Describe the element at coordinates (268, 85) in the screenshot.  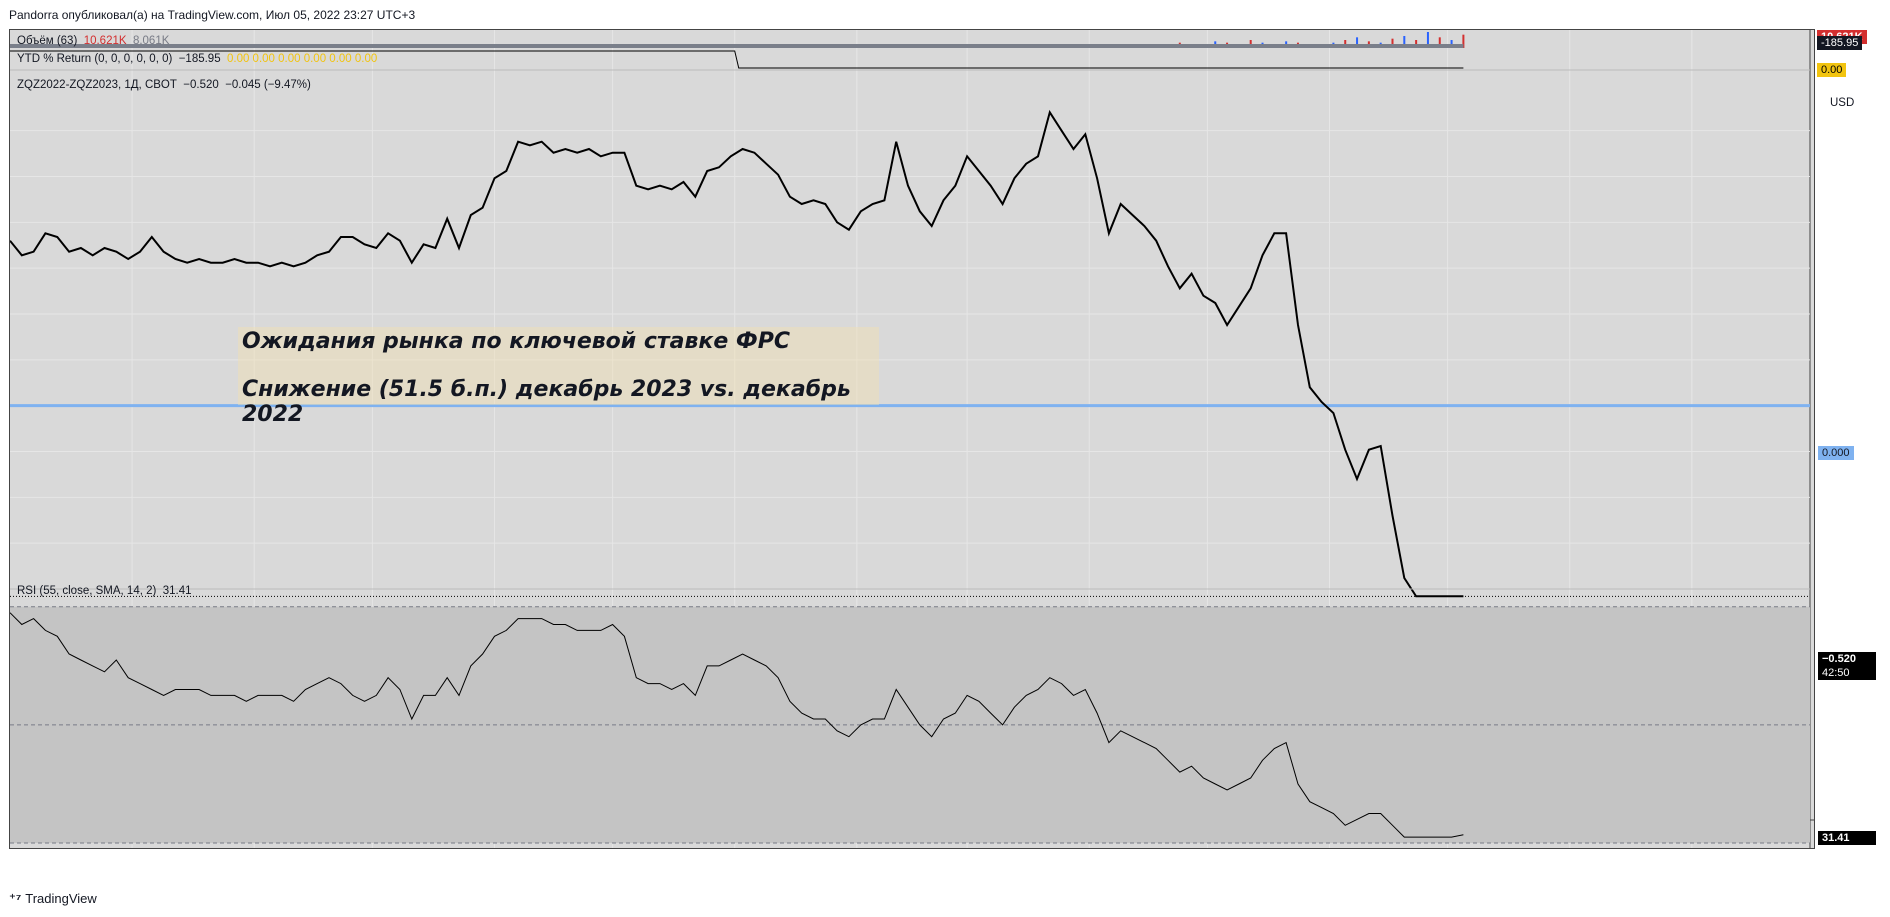
I see `main-legend-change: −0.045 (−9.47%)` at that location.